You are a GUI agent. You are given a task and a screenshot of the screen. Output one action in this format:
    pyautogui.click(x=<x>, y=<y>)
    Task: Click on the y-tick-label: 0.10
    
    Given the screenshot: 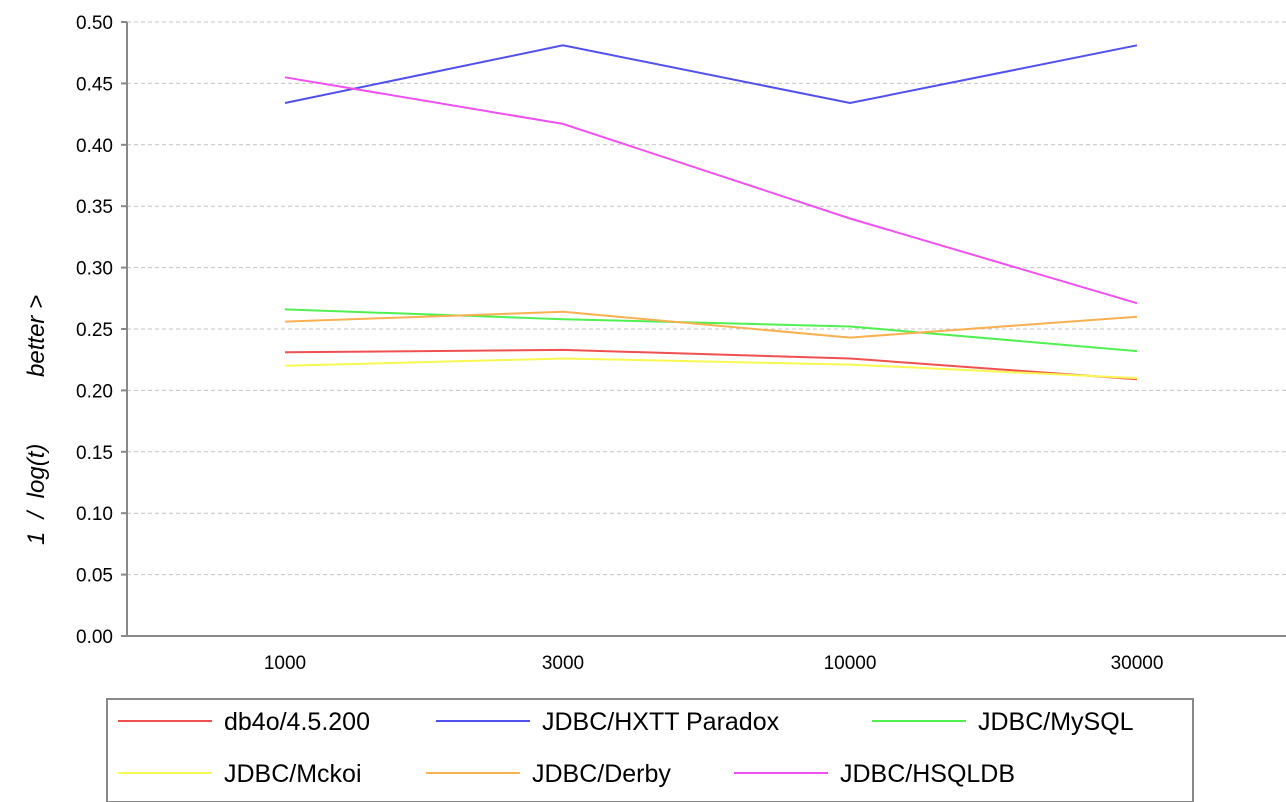 What is the action you would take?
    pyautogui.click(x=94, y=514)
    